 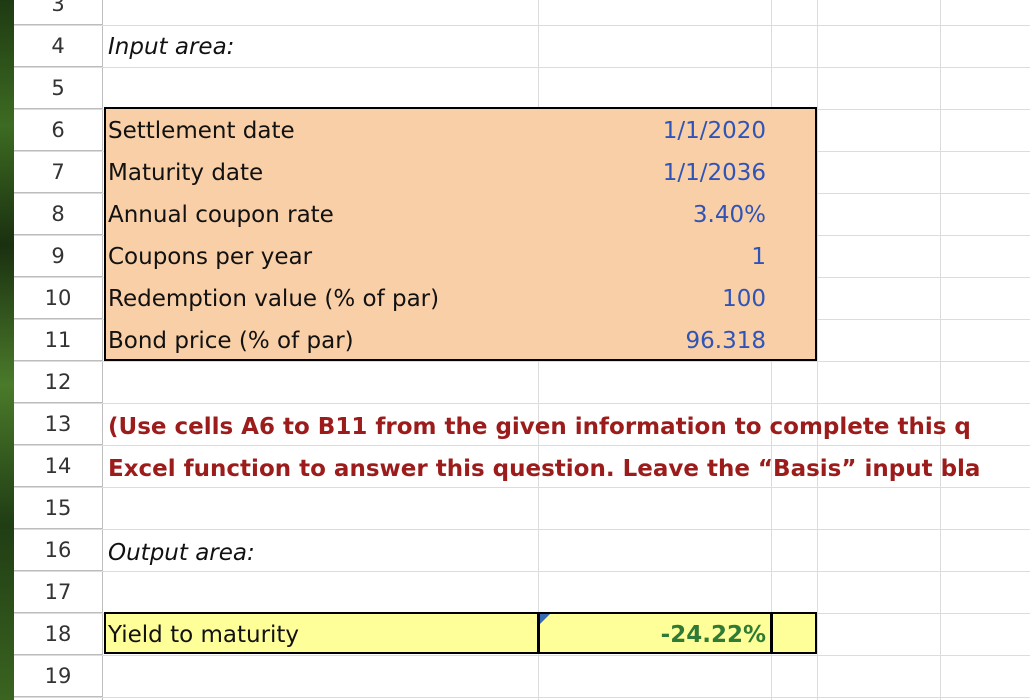 What do you see at coordinates (221, 215) in the screenshot?
I see `input-label-annual-coupon-rate: Annual coupon rate` at bounding box center [221, 215].